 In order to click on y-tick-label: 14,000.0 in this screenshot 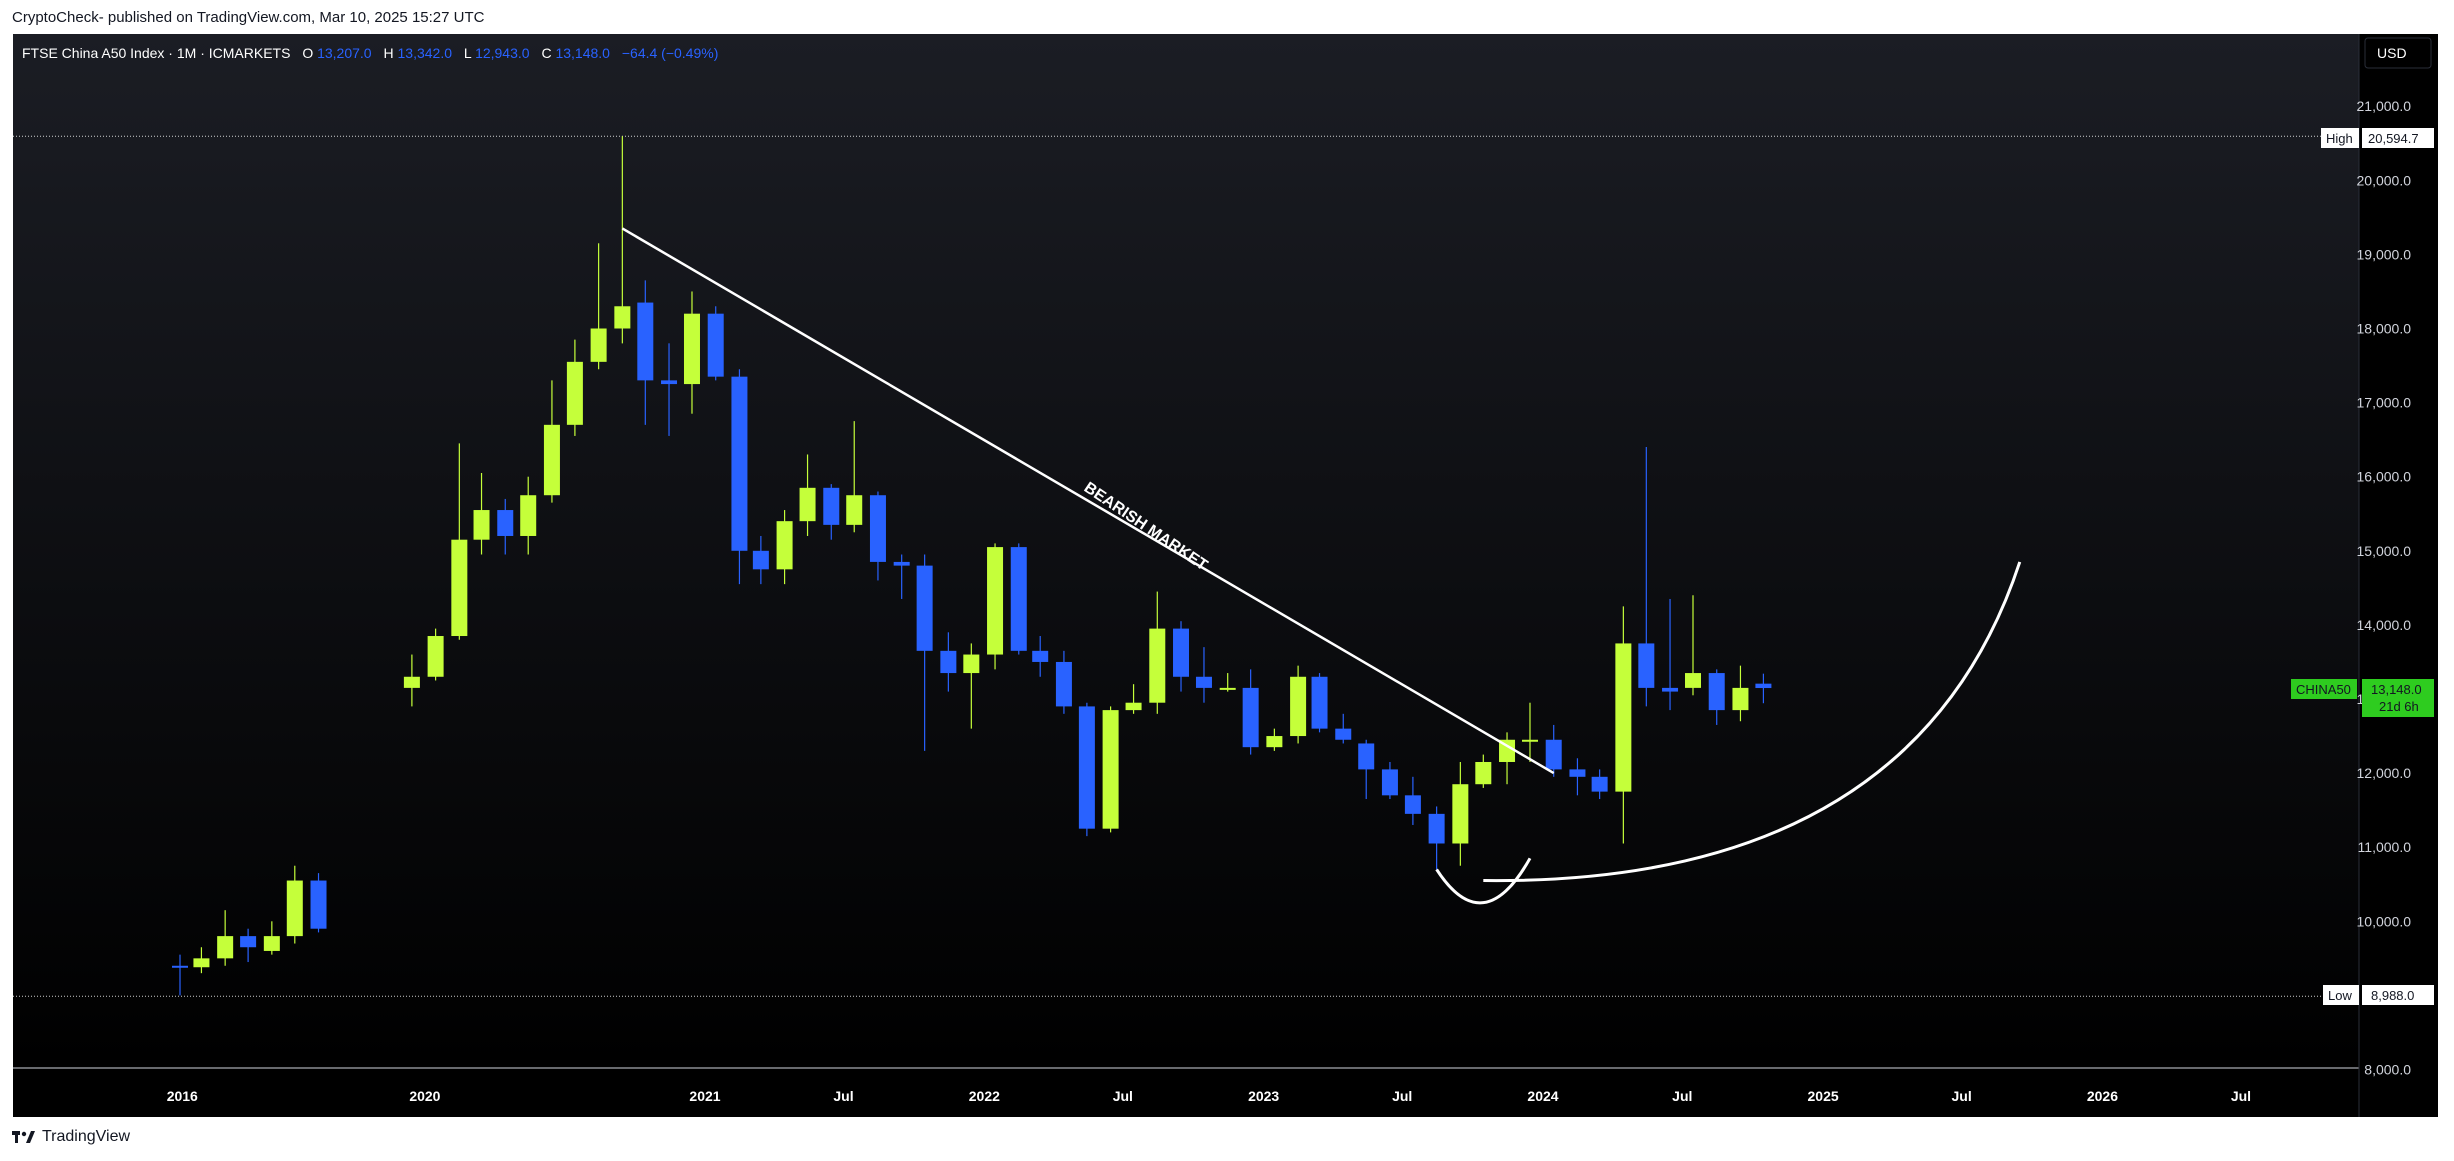, I will do `click(2384, 625)`.